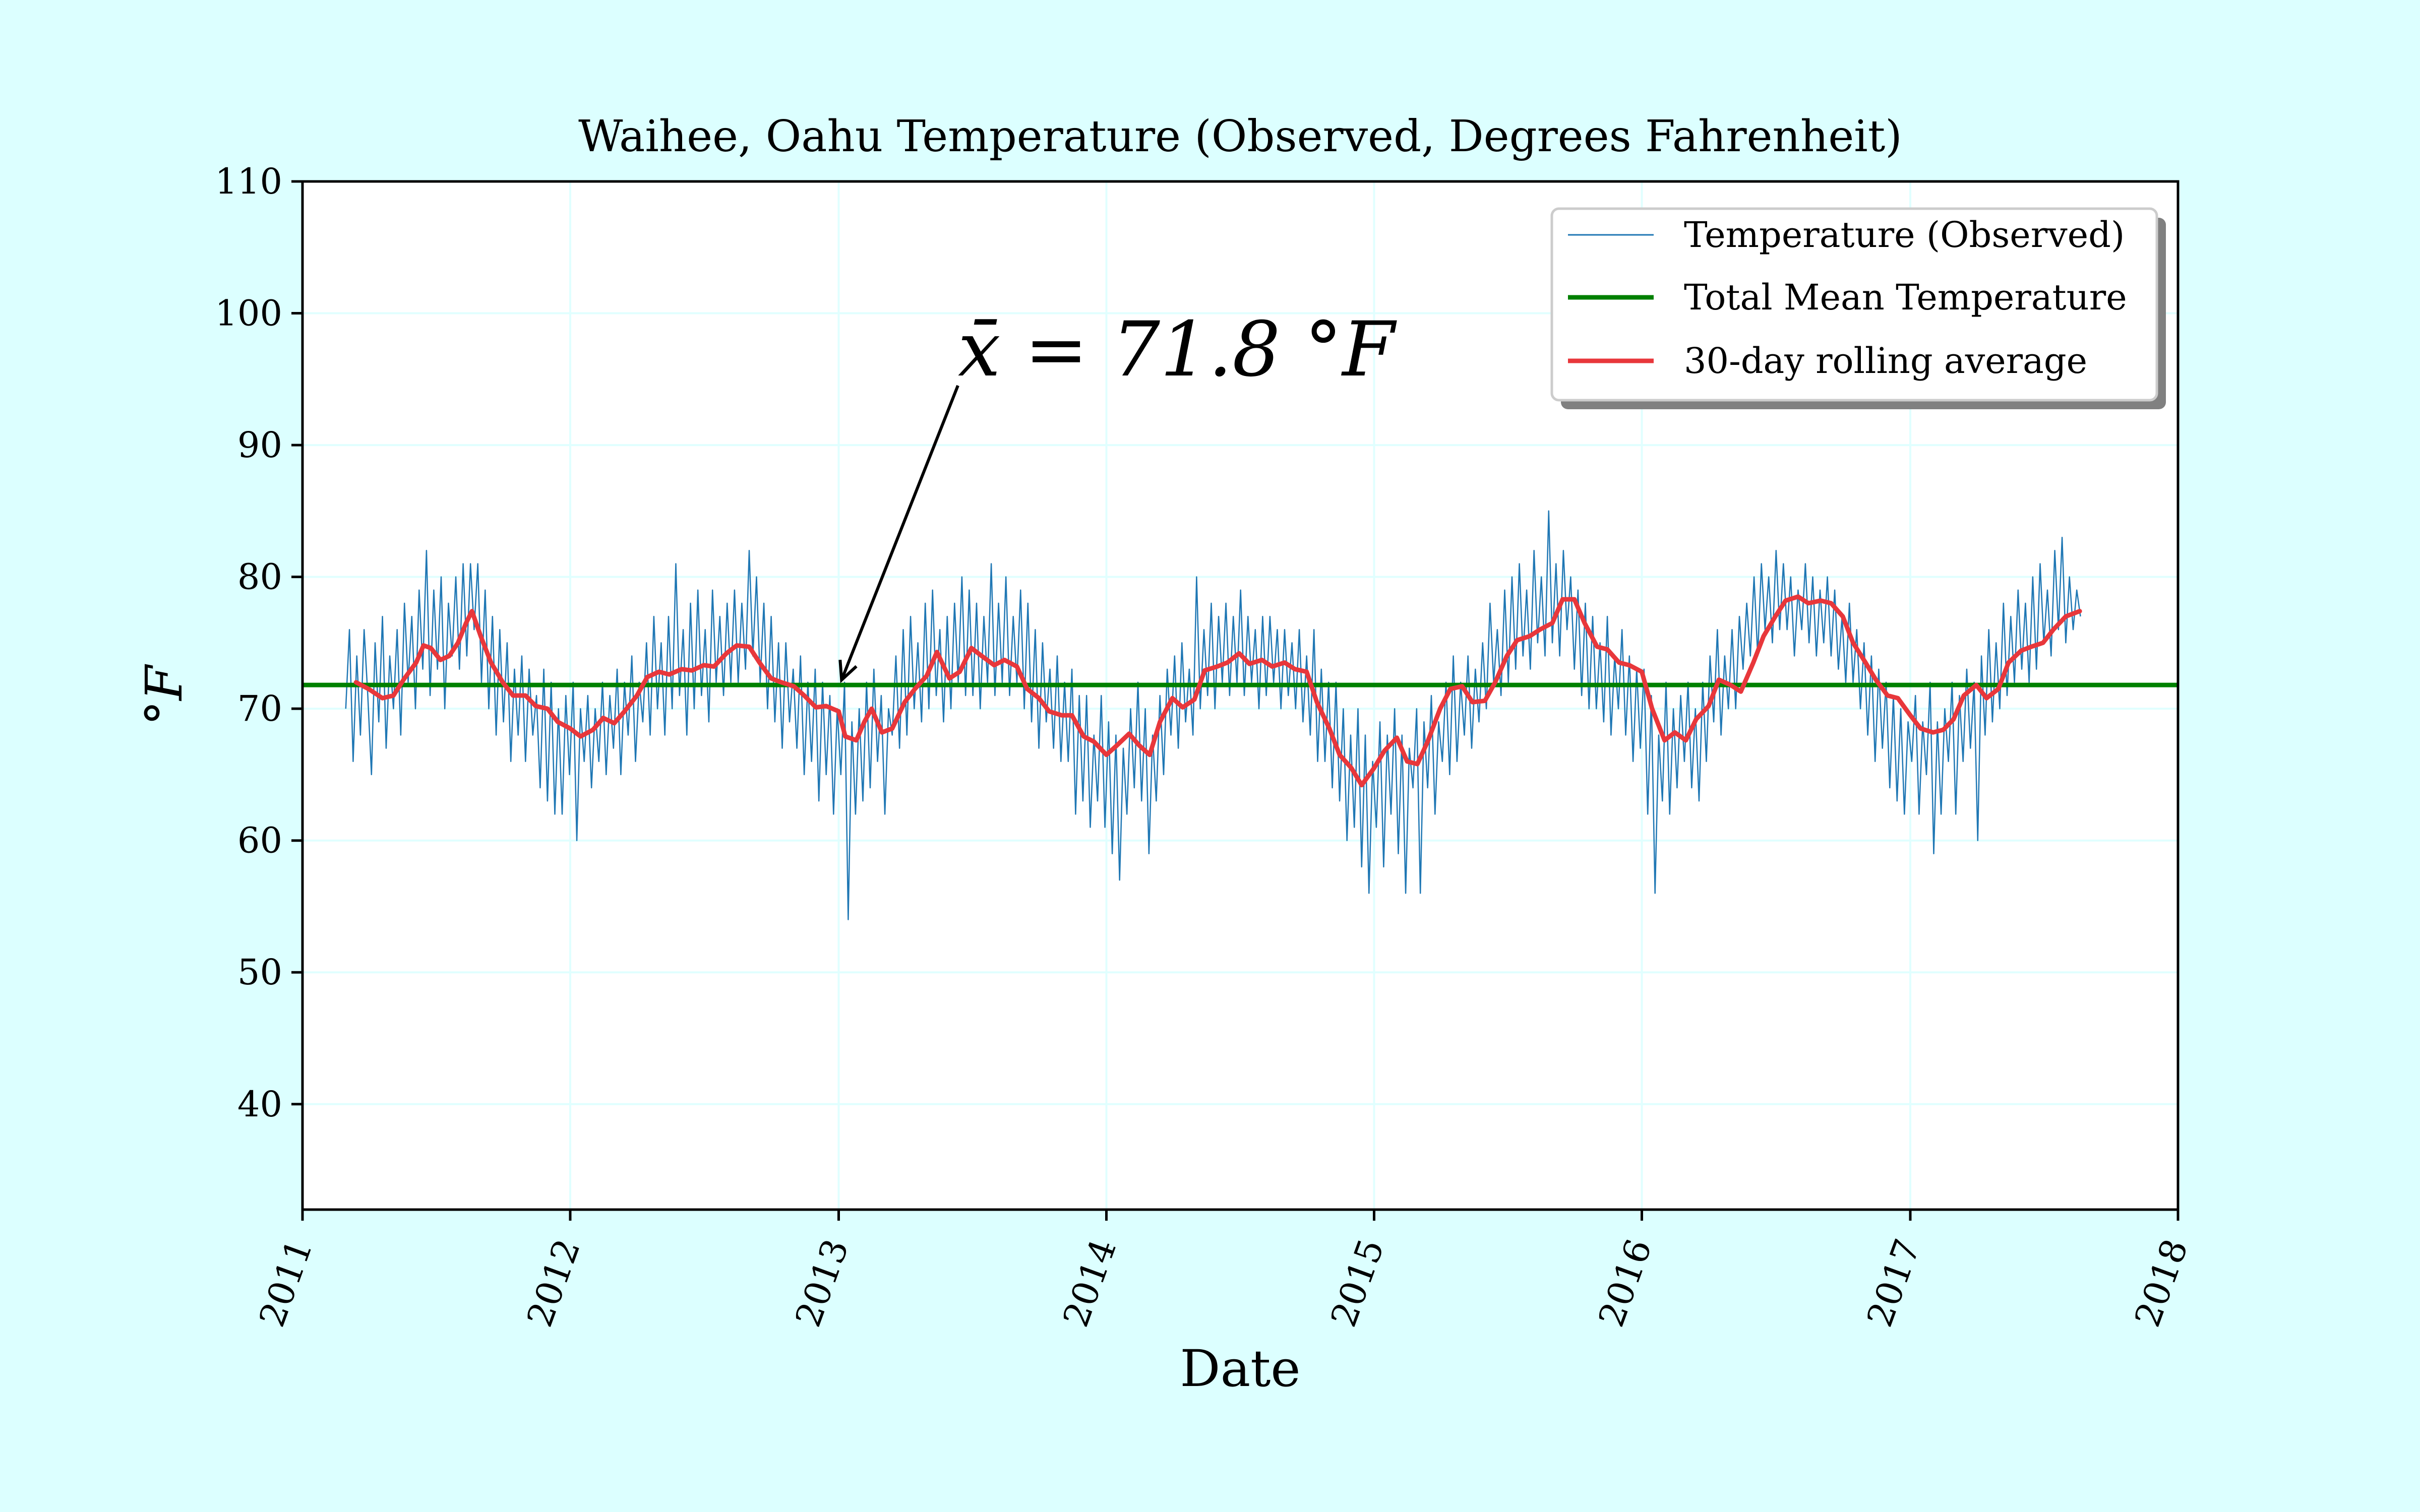  I want to click on y-tick-label: 60, so click(259, 840).